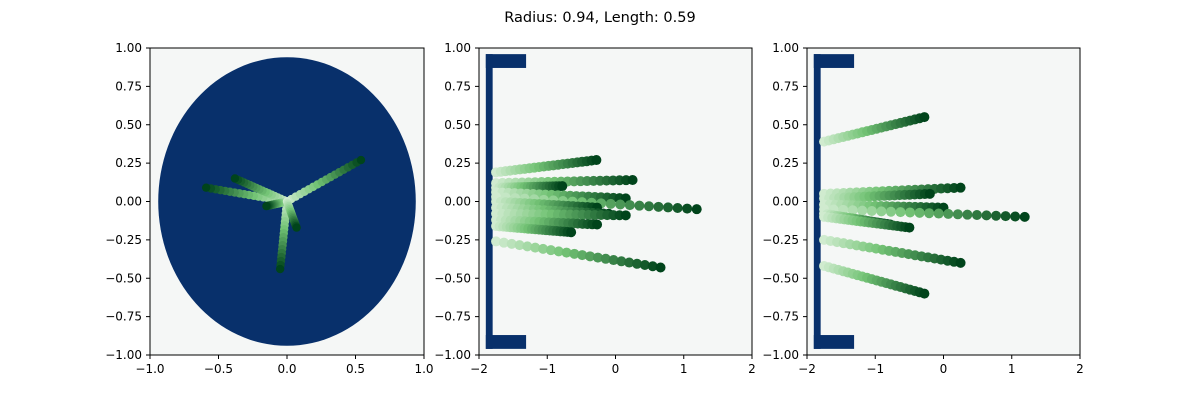  Describe the element at coordinates (1012, 369) in the screenshot. I see `x-tick-label: 1` at that location.